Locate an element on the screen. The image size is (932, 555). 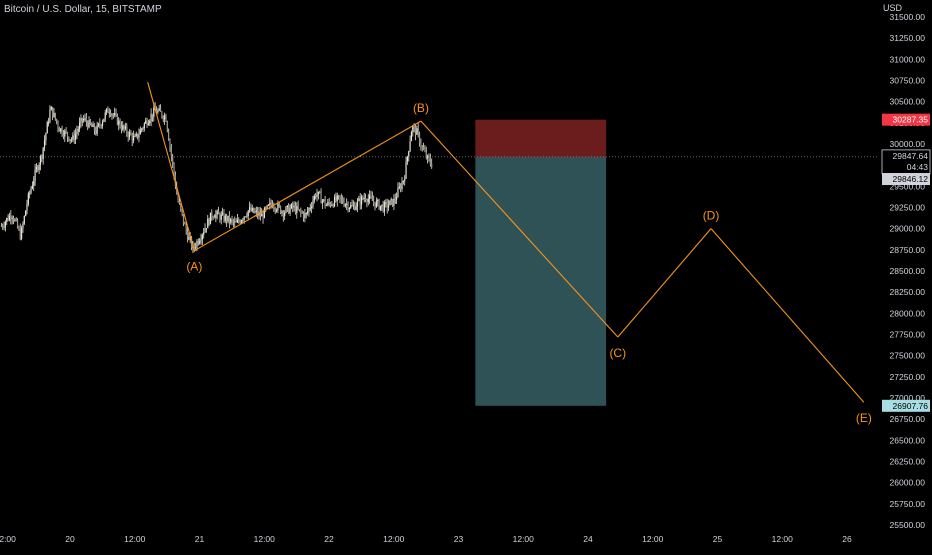
y-tick-label: 31000.00 is located at coordinates (908, 59).